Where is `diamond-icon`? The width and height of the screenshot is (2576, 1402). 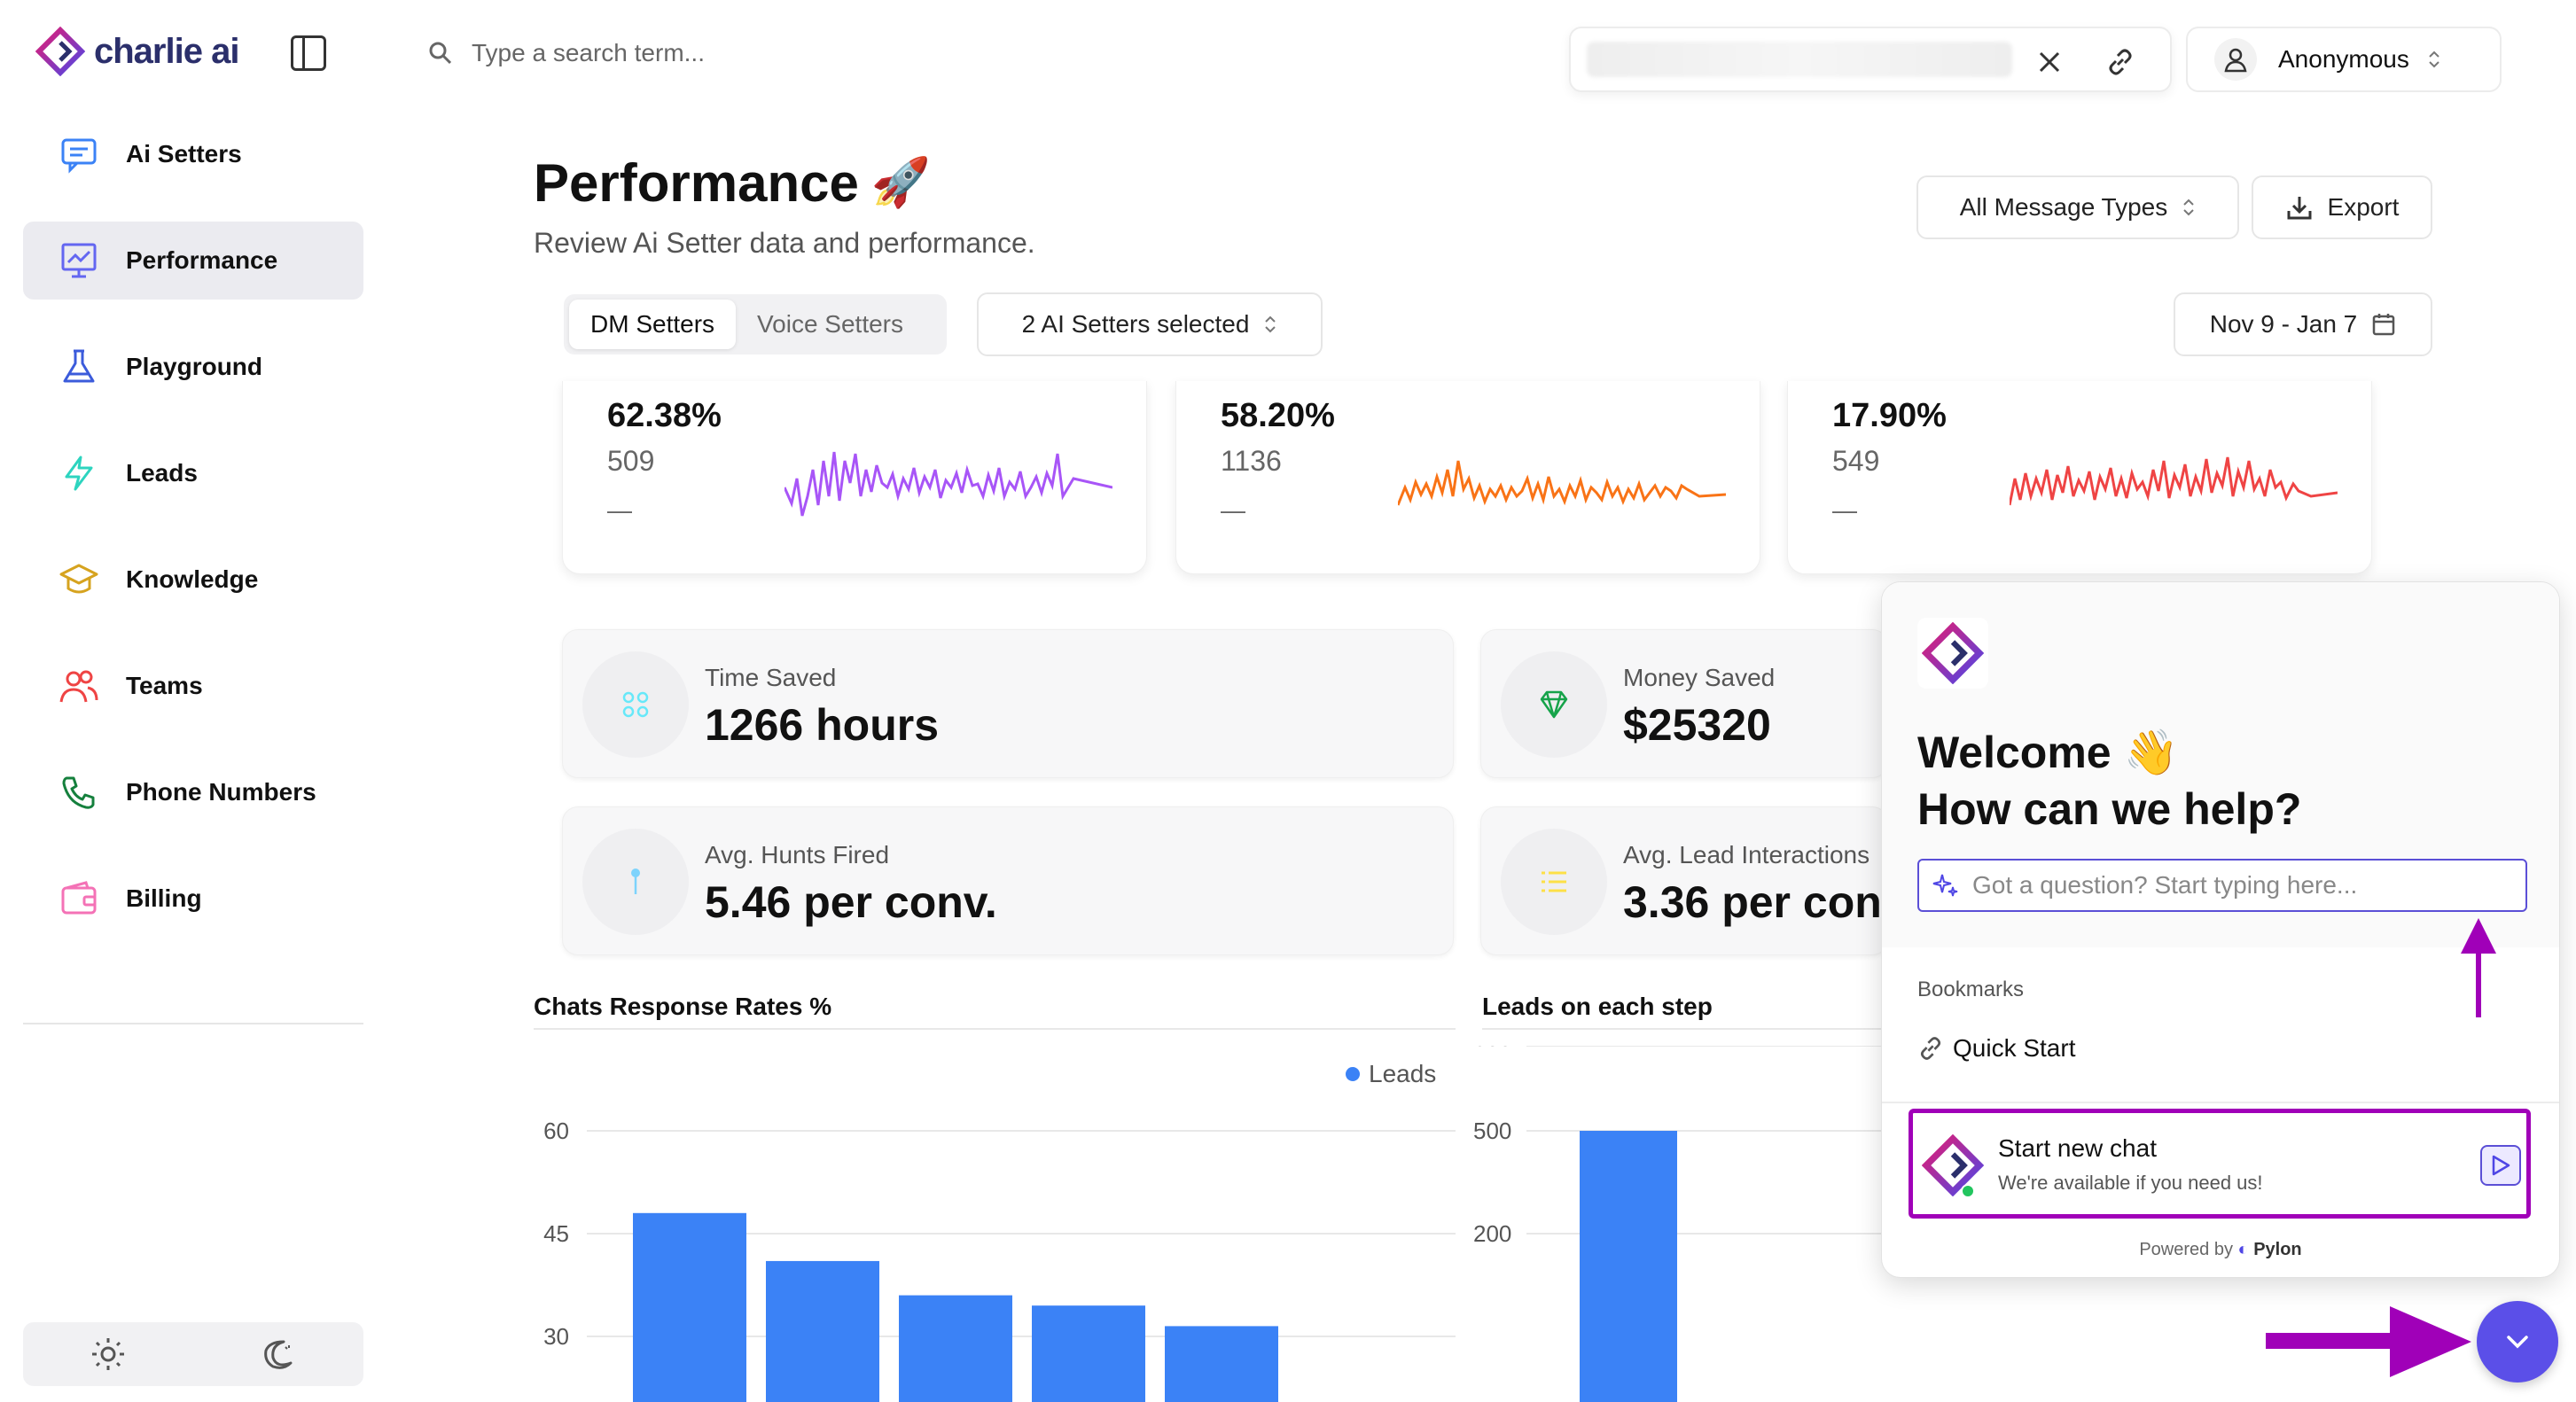 diamond-icon is located at coordinates (1554, 704).